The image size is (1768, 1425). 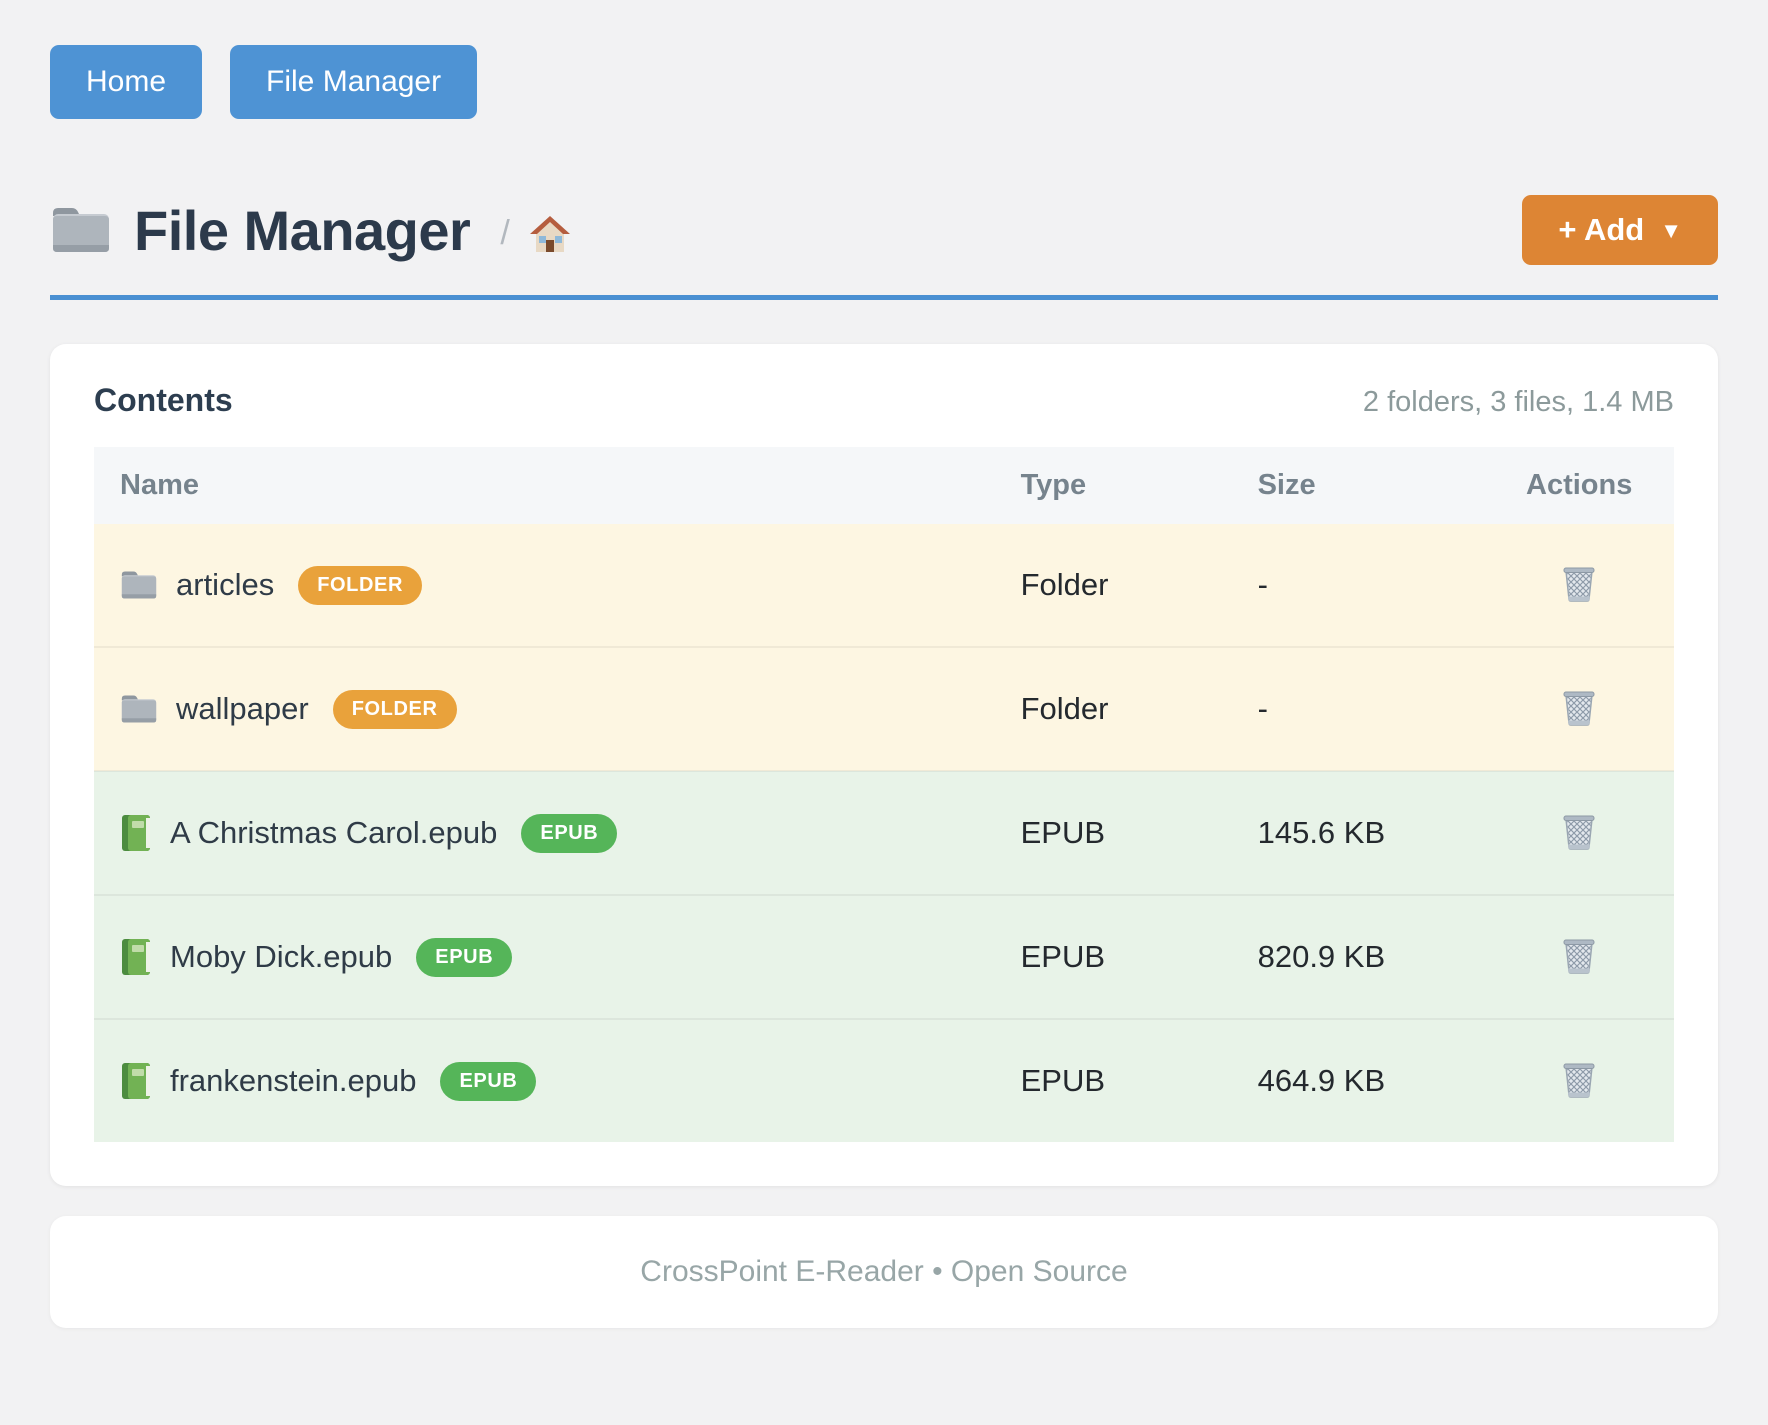 I want to click on column-header-size: Size, so click(x=1358, y=485).